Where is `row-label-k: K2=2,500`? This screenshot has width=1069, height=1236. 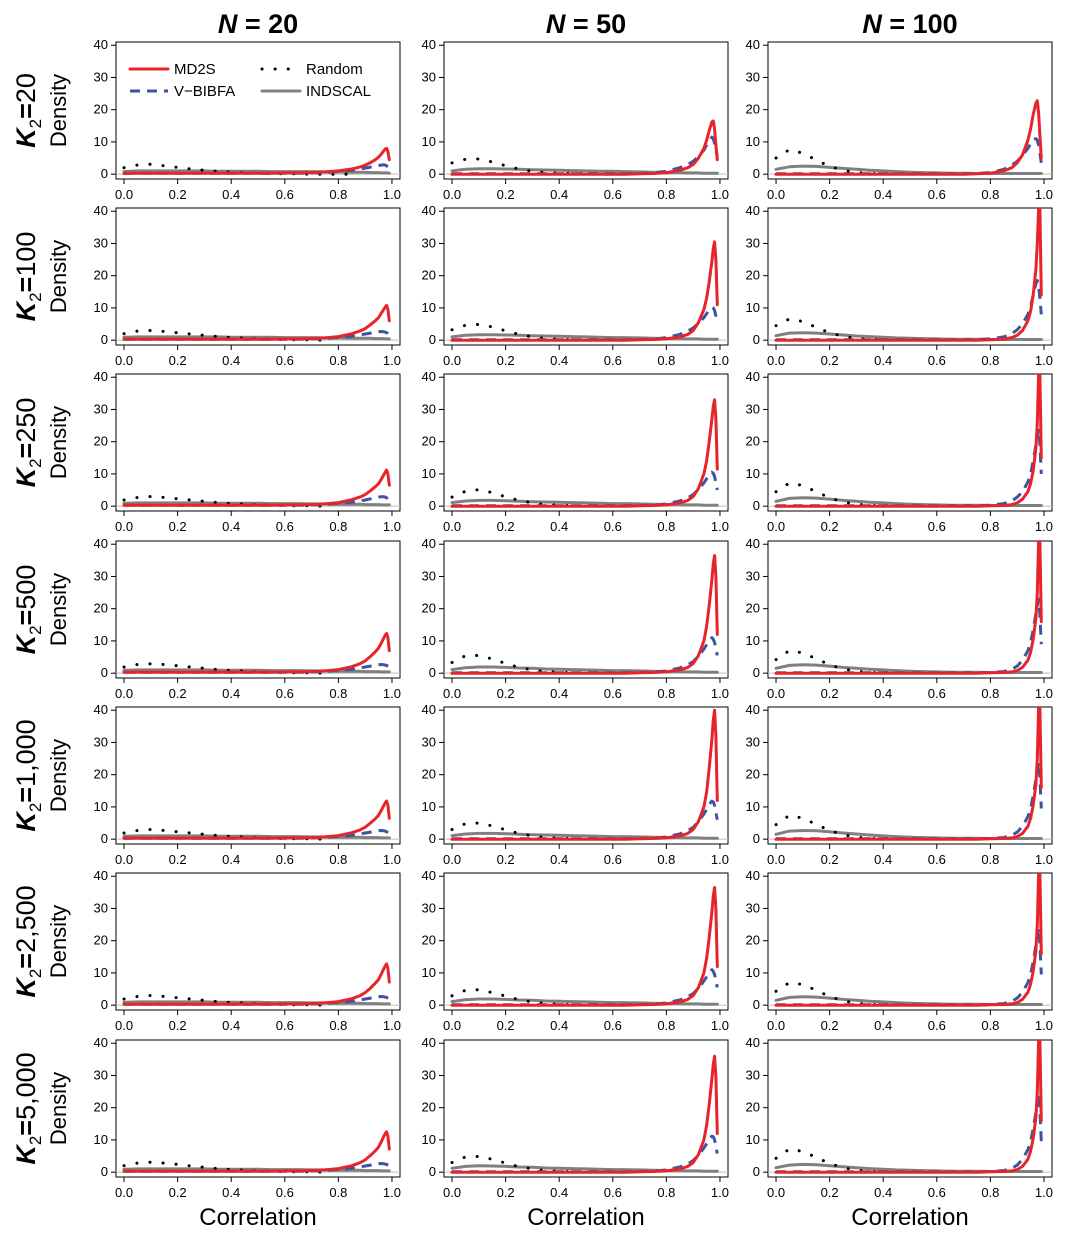 row-label-k: K2=2,500 is located at coordinates (28, 941).